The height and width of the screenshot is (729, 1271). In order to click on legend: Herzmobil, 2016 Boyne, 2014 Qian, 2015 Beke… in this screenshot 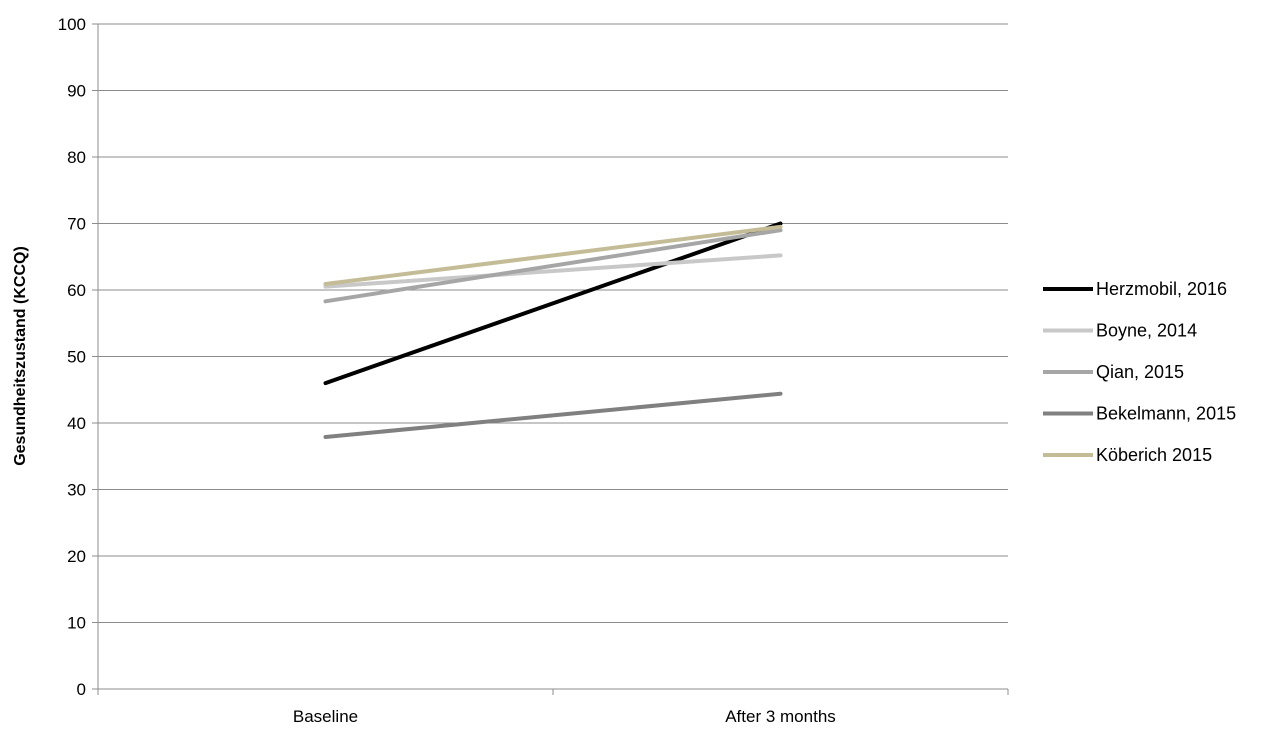, I will do `click(1139, 372)`.